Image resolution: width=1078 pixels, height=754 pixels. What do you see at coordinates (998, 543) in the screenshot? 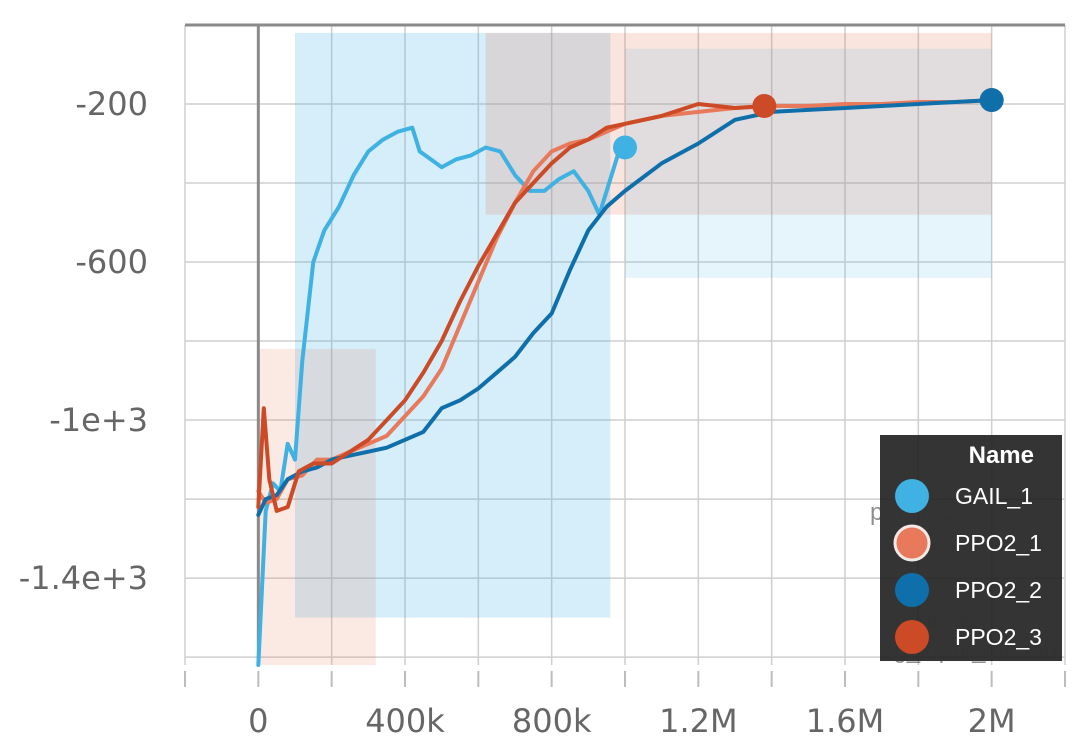
I see `legend-label-ppo2_1: PPO2_1` at bounding box center [998, 543].